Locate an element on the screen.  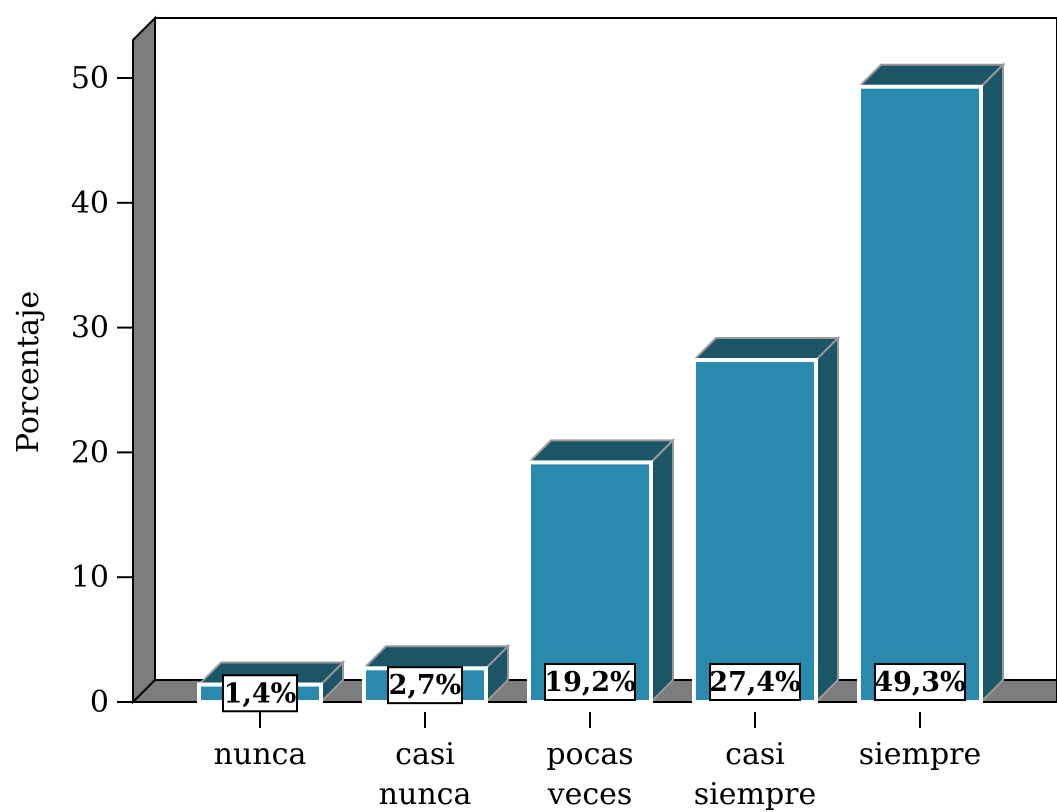
data-label-text: 19,2% is located at coordinates (589, 682).